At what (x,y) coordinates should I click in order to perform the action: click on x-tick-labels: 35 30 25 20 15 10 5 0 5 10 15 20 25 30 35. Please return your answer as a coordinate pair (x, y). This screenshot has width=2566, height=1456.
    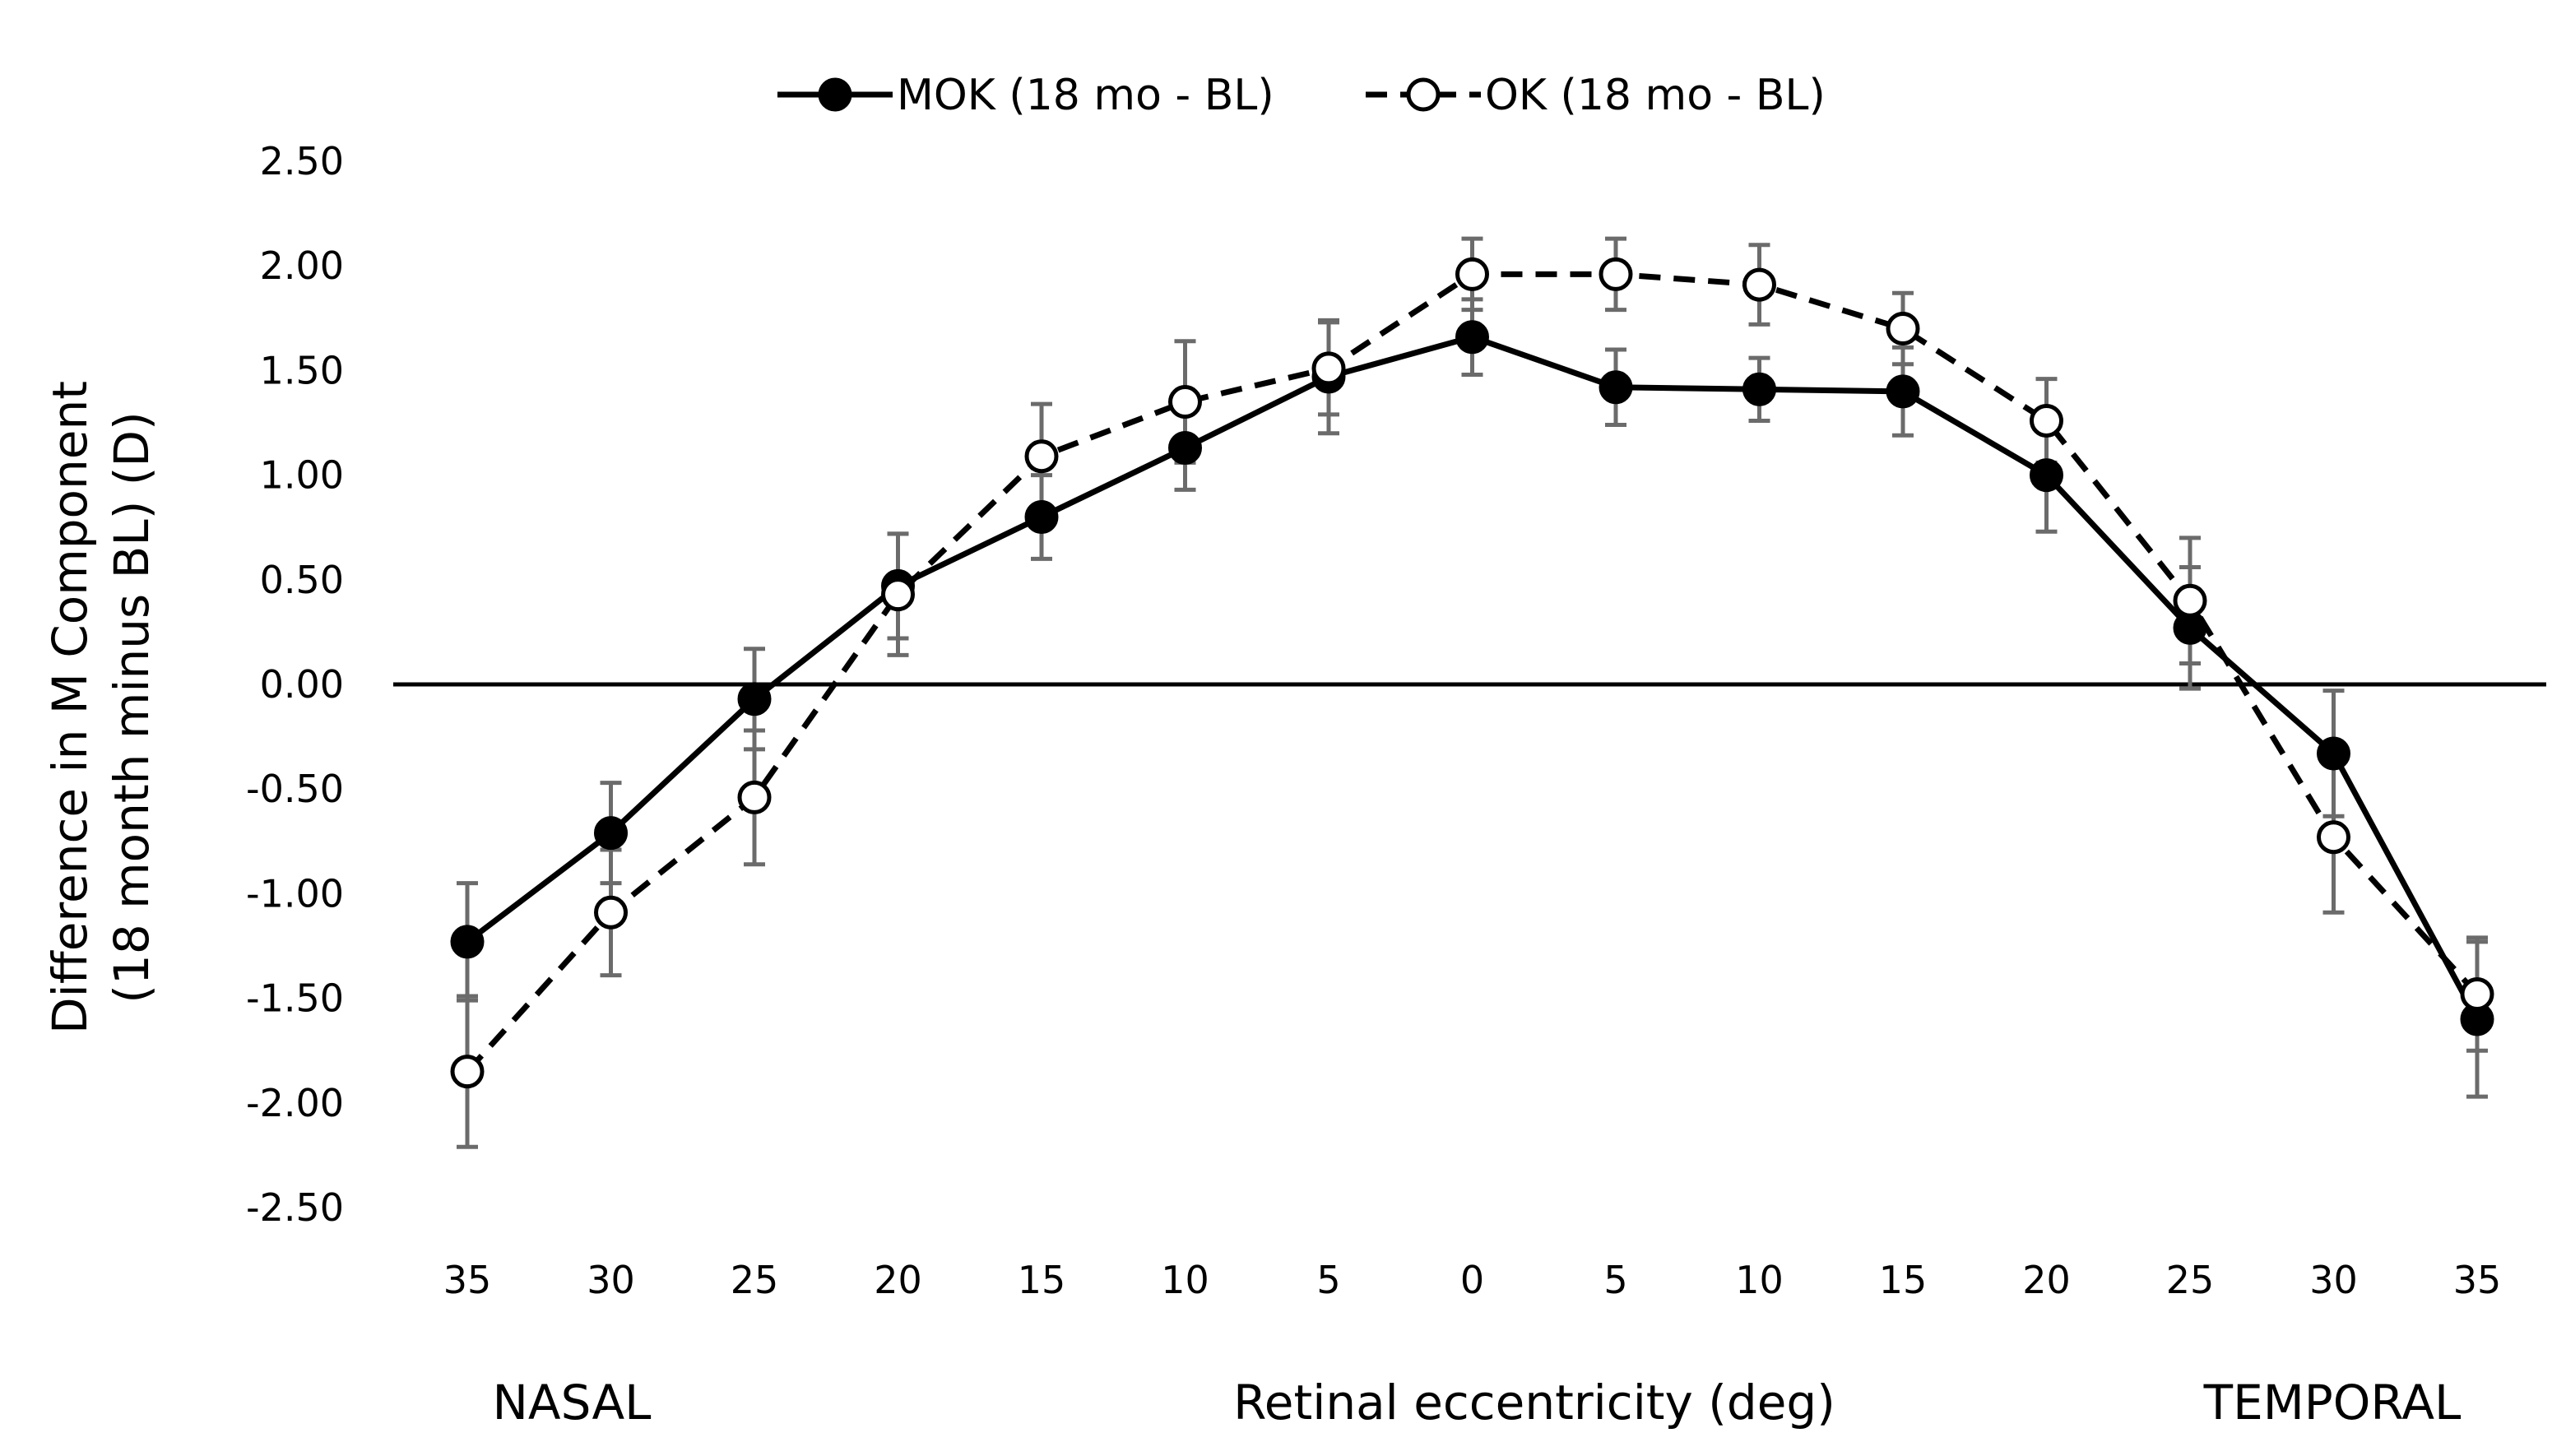
    Looking at the image, I should click on (1472, 1280).